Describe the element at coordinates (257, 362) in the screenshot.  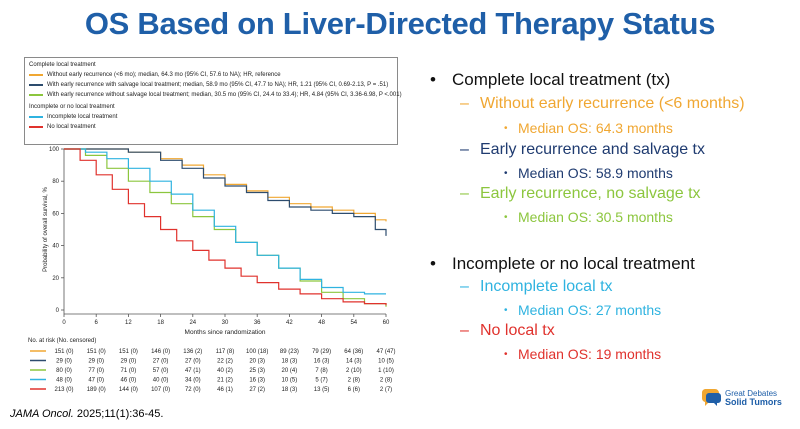
I see `at-risk-cell: 20 (3)` at that location.